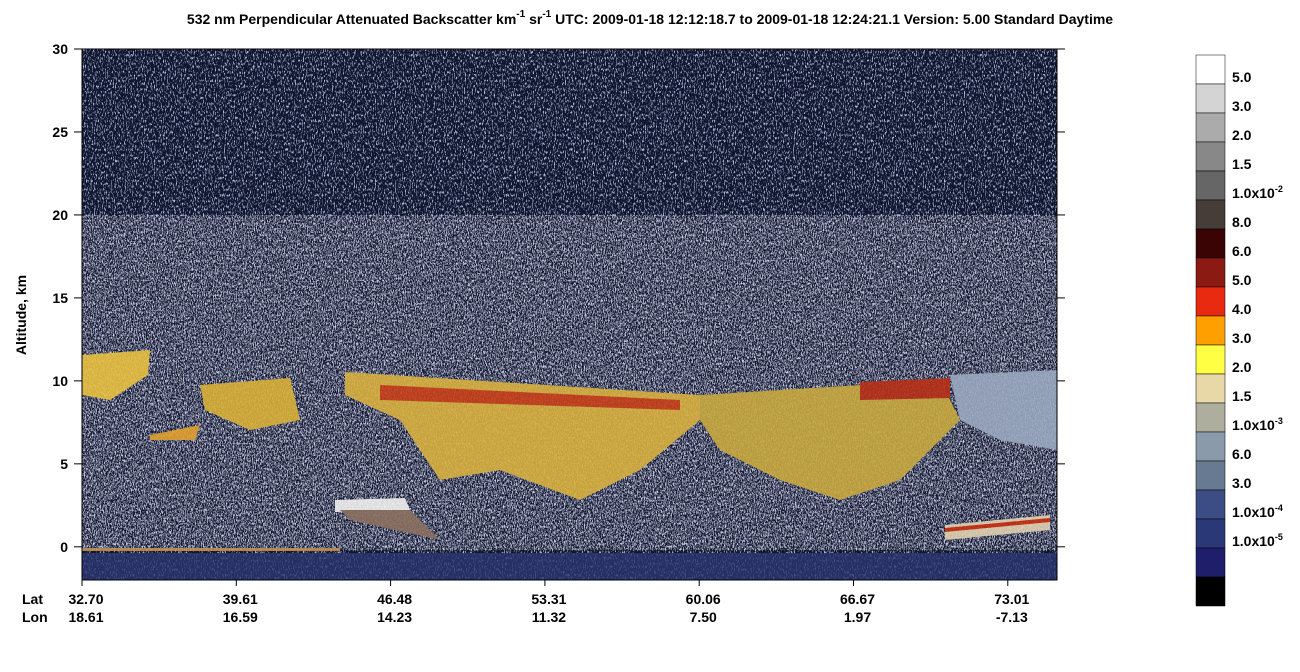 This screenshot has height=672, width=1300. I want to click on x-tick-label: 66.67, so click(857, 599).